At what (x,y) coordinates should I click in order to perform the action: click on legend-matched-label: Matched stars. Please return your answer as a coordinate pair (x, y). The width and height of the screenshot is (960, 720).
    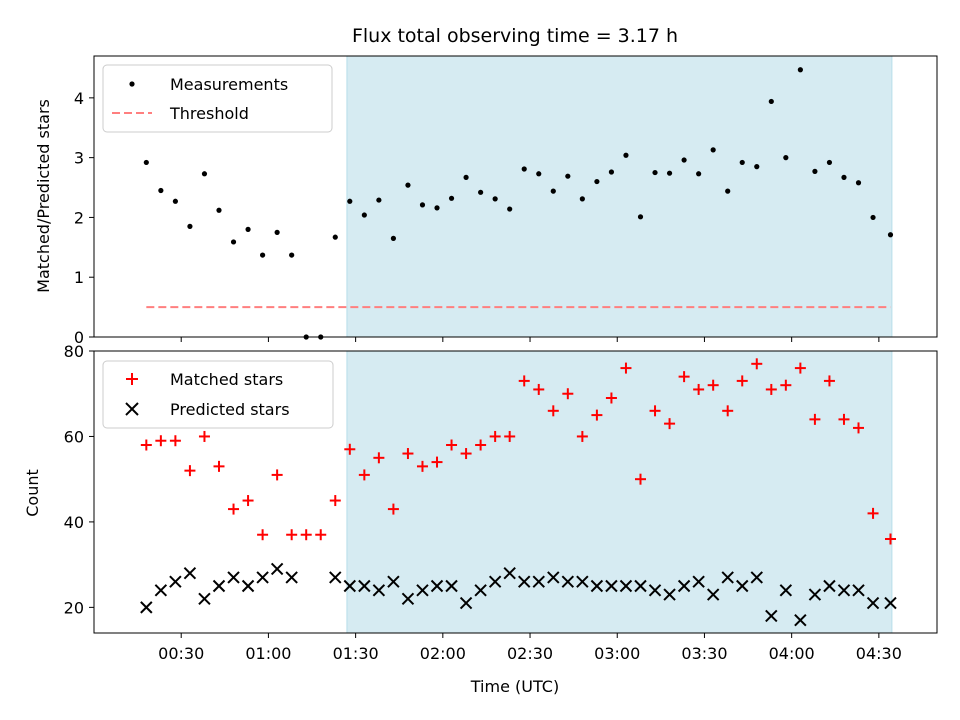
    Looking at the image, I should click on (226, 379).